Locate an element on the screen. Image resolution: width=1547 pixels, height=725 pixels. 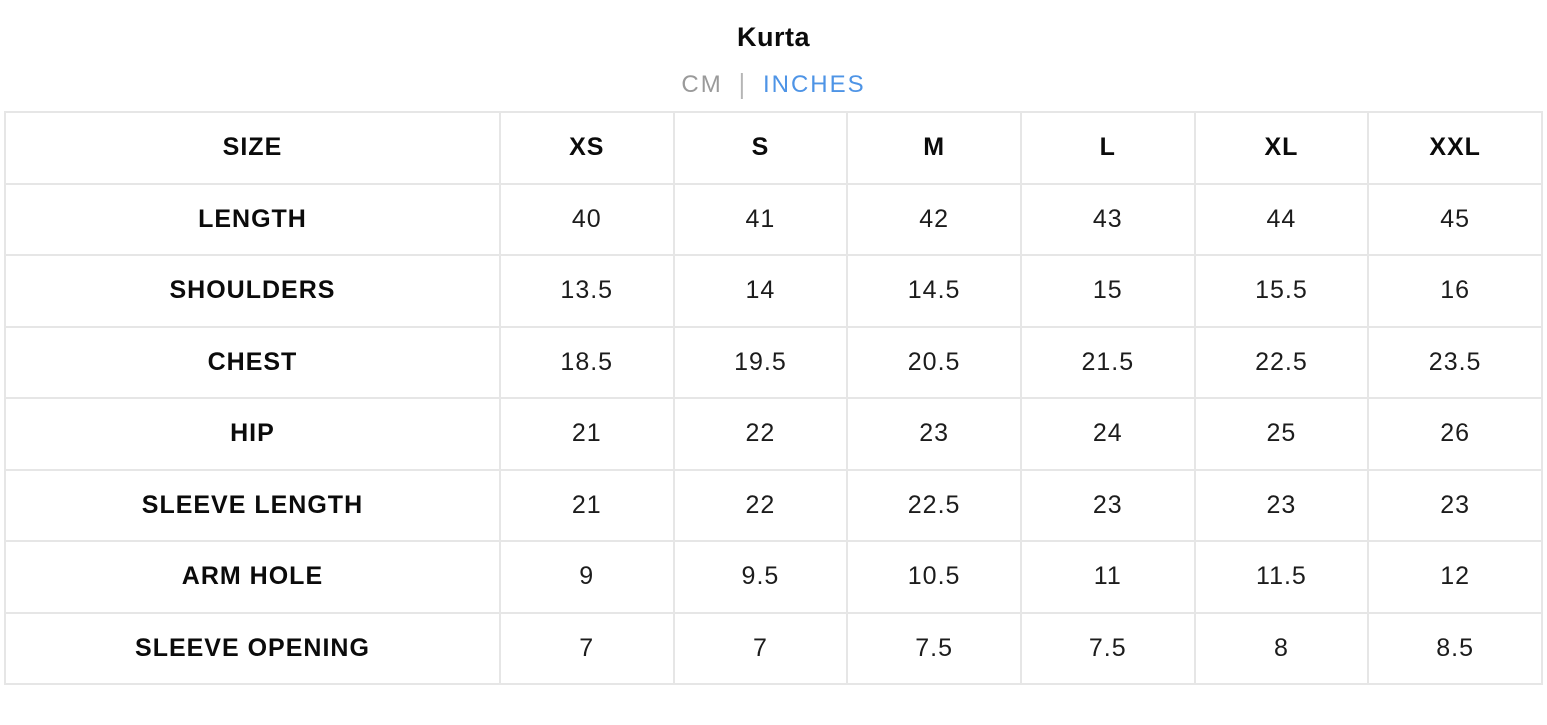
table-cell: 14 is located at coordinates (760, 291).